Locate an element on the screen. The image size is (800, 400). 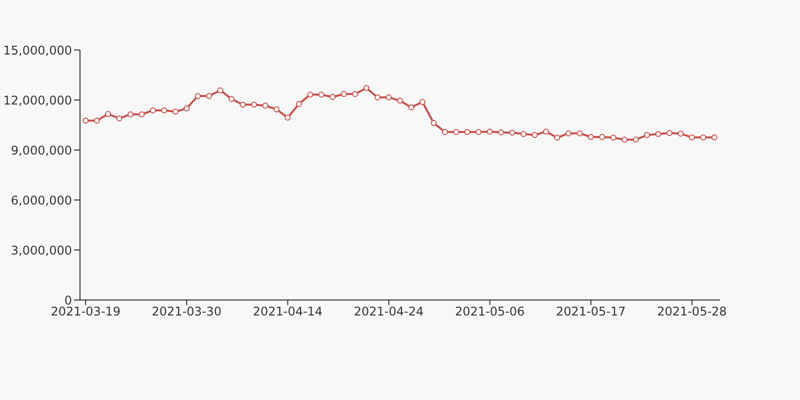
y-tick-label: 12,000,000 is located at coordinates (37, 100).